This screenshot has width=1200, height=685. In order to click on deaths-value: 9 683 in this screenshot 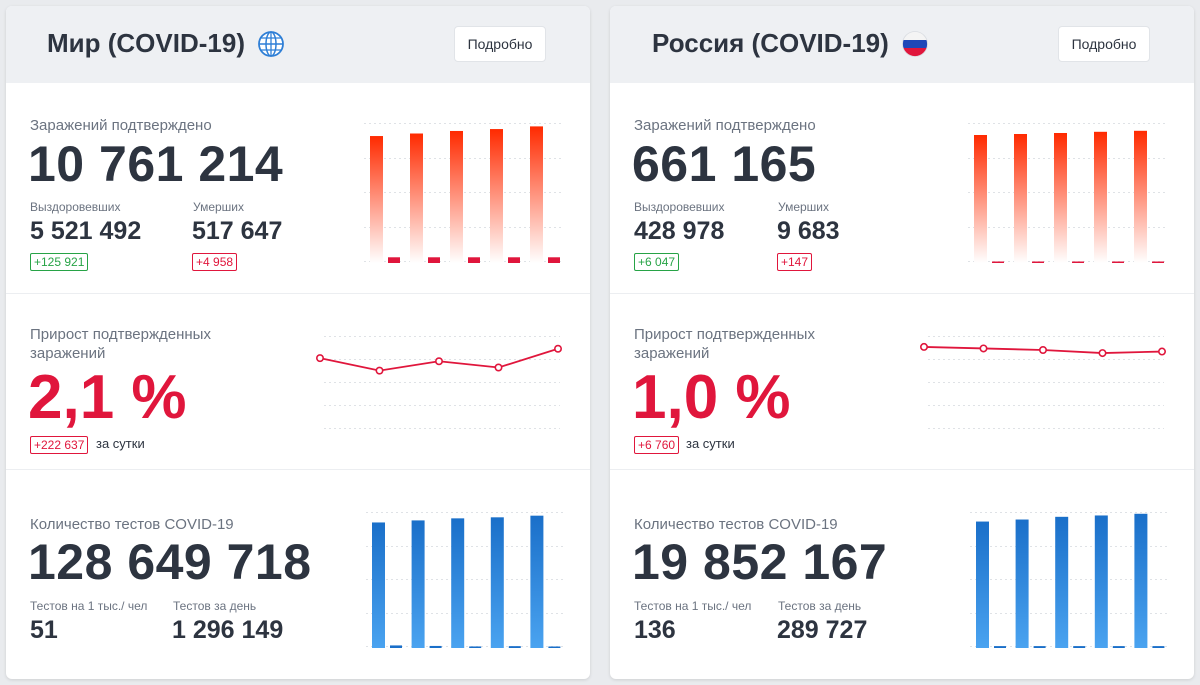, I will do `click(808, 231)`.